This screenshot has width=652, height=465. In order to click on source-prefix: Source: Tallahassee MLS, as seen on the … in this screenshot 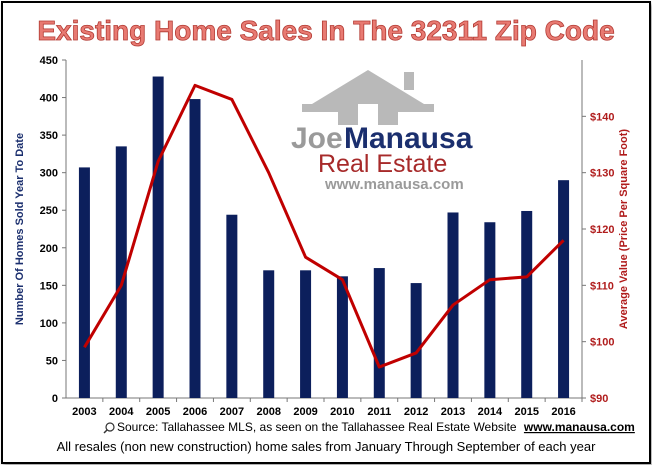, I will do `click(317, 427)`.